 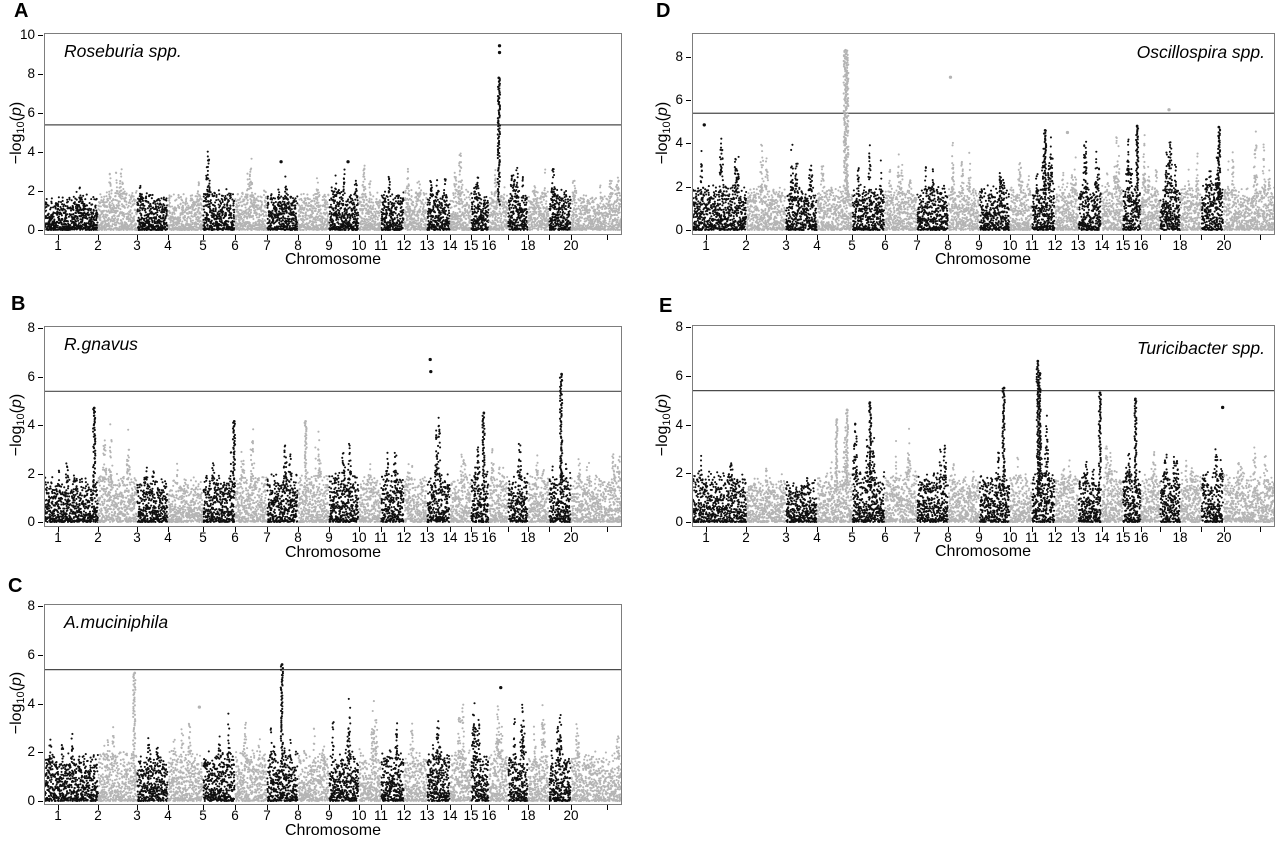 I want to click on x-tick-label: 9, so click(x=329, y=815).